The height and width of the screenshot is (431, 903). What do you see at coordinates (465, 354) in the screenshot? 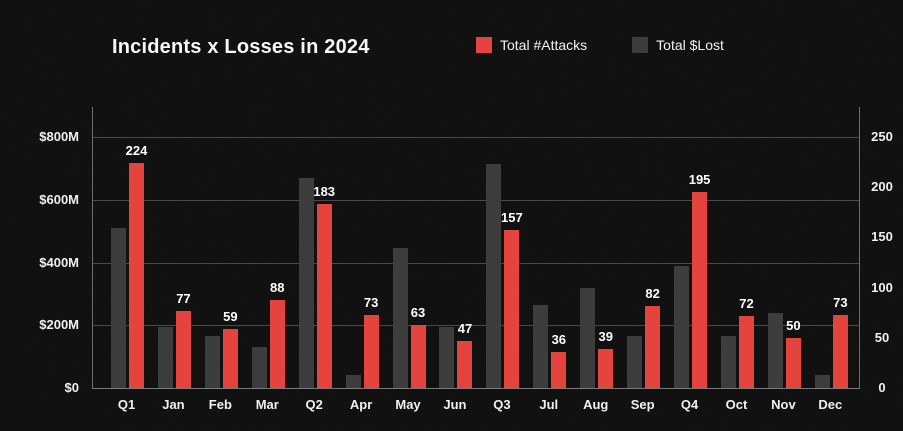
I see `total-attacks-bar: 47` at bounding box center [465, 354].